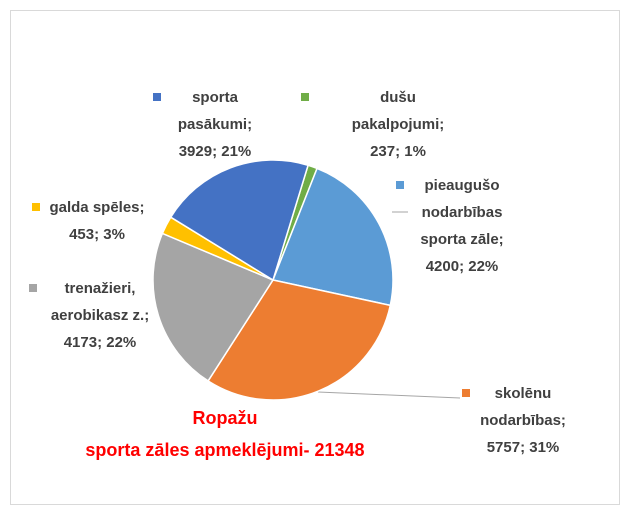 The height and width of the screenshot is (514, 630). What do you see at coordinates (462, 212) in the screenshot?
I see `category-label: pieaugušo nodarbības sporta zāle;` at bounding box center [462, 212].